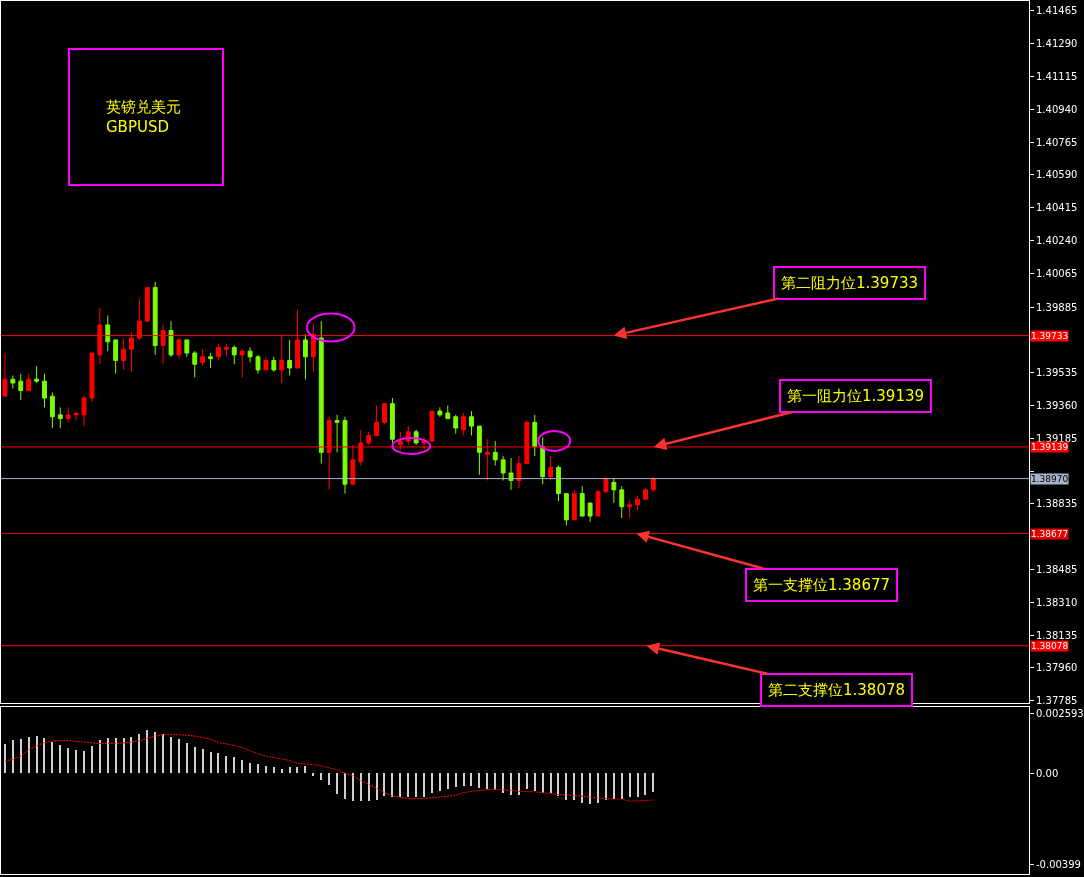  Describe the element at coordinates (1057, 142) in the screenshot. I see `y-tick-label: 1.40765` at that location.